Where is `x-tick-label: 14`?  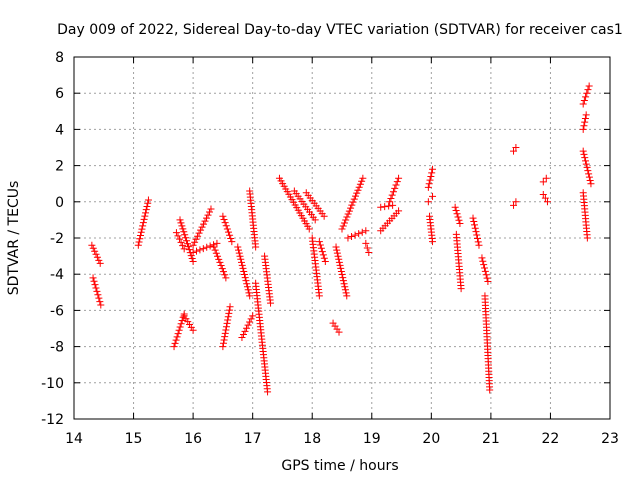
x-tick-label: 14 is located at coordinates (74, 439).